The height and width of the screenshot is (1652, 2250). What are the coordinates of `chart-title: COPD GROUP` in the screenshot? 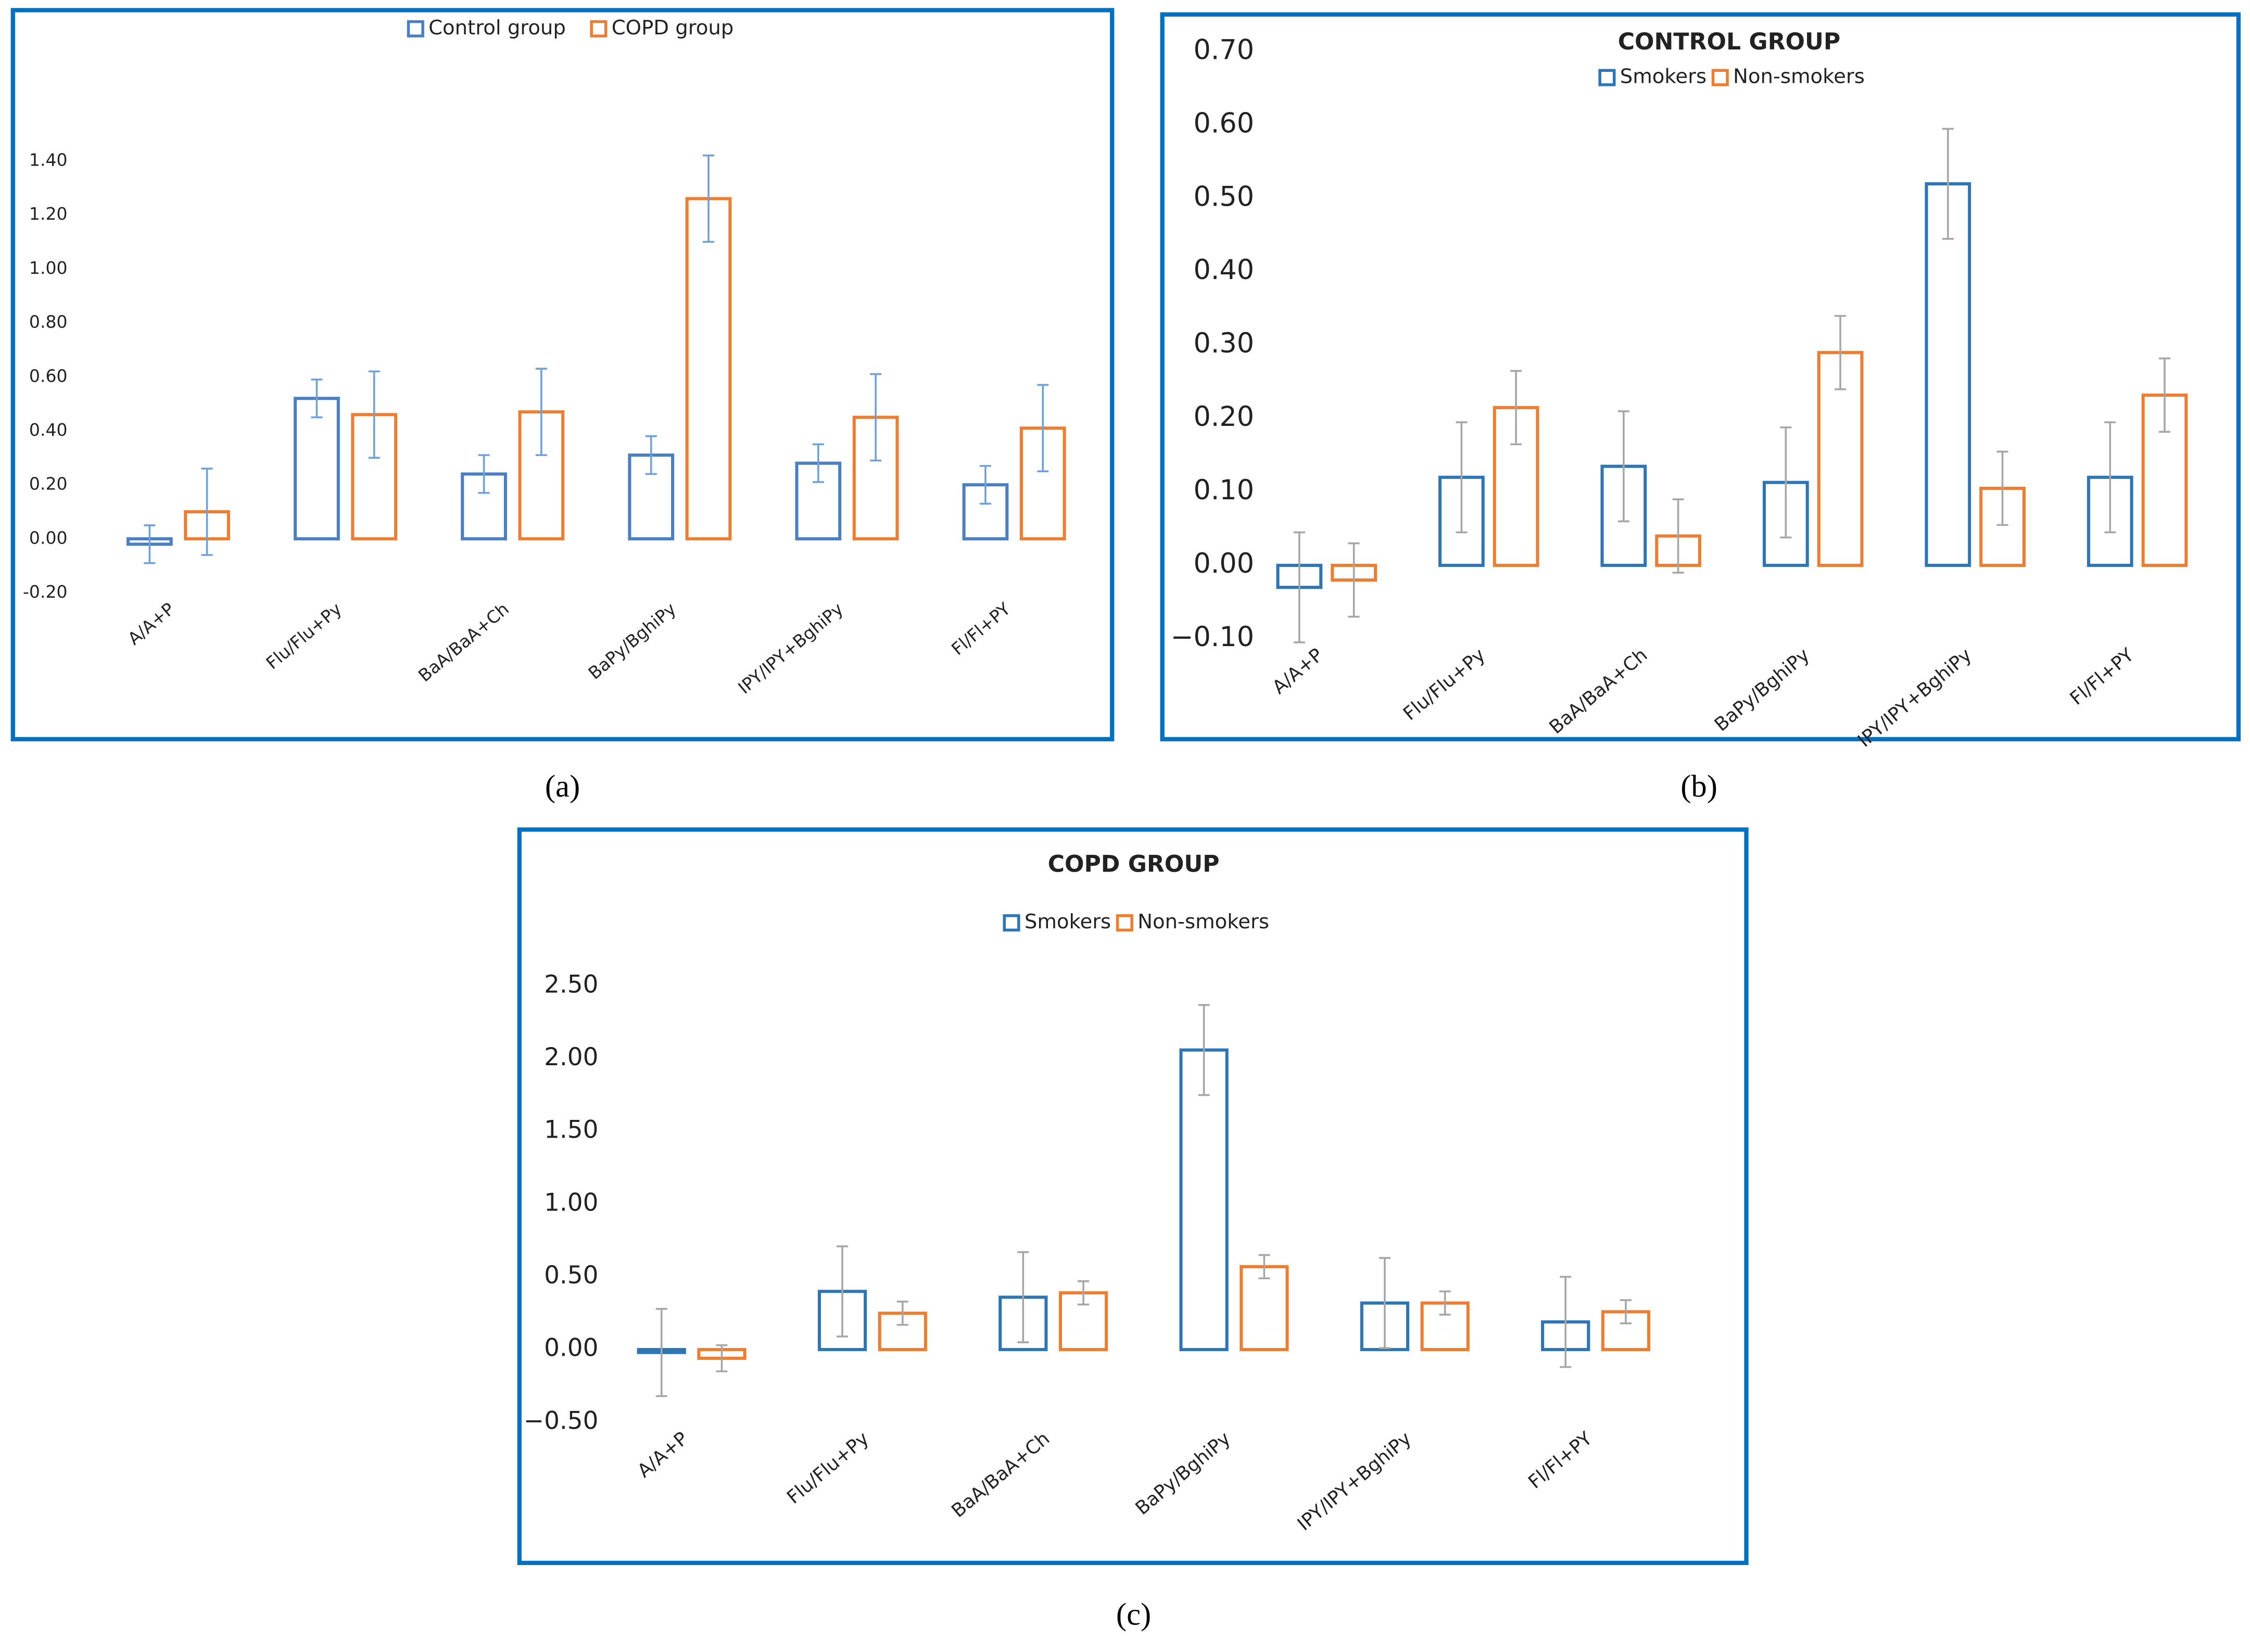 It's located at (1134, 864).